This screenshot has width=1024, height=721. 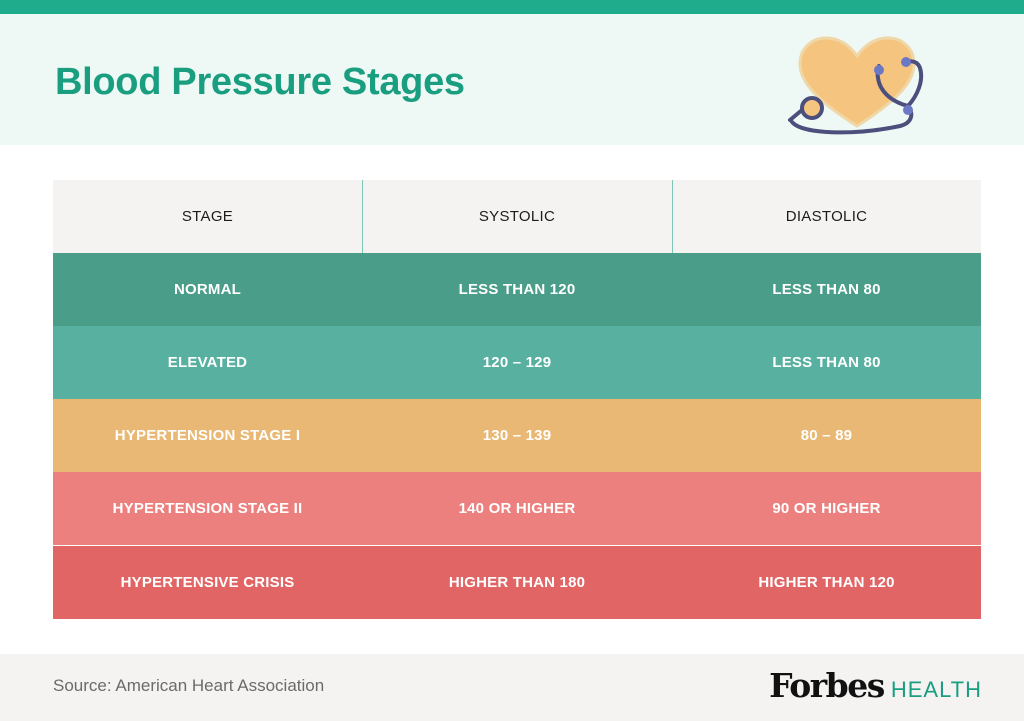 I want to click on table-header: STAGE SYSTOLIC DIASTOLIC, so click(x=517, y=216).